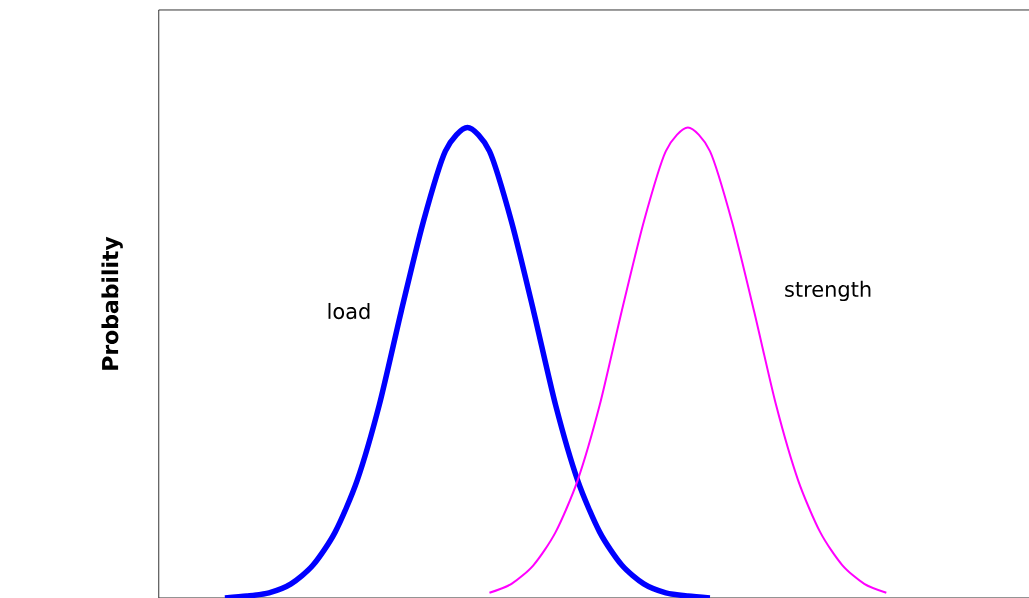 The width and height of the screenshot is (1029, 598). What do you see at coordinates (349, 311) in the screenshot?
I see `series-label: load` at bounding box center [349, 311].